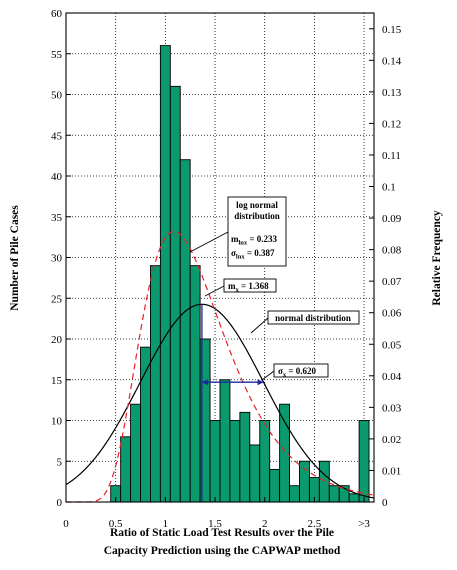 This screenshot has height=570, width=457. I want to click on mean-label: mx = 1.368, so click(248, 287).